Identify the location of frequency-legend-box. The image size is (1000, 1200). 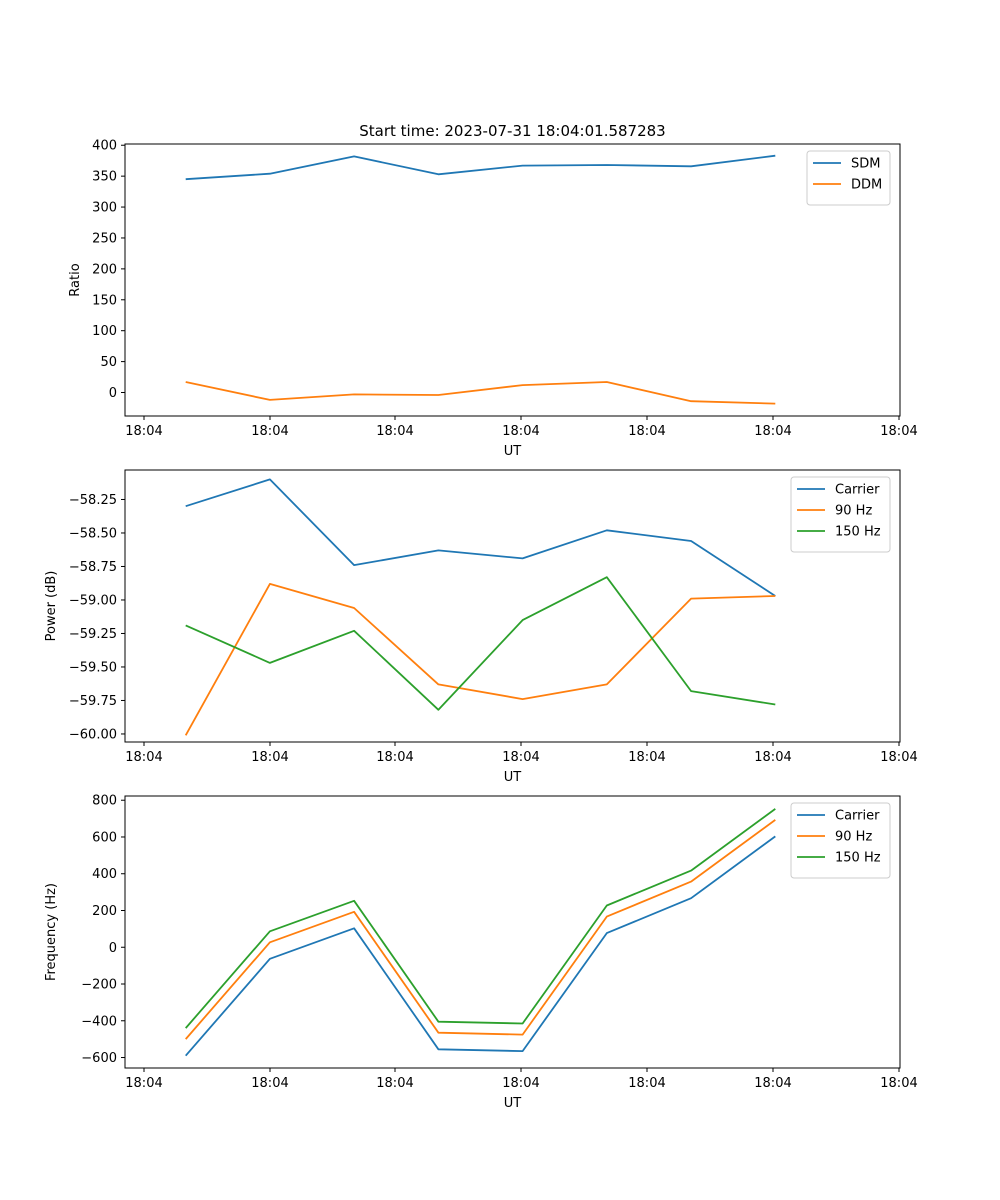
(840, 840).